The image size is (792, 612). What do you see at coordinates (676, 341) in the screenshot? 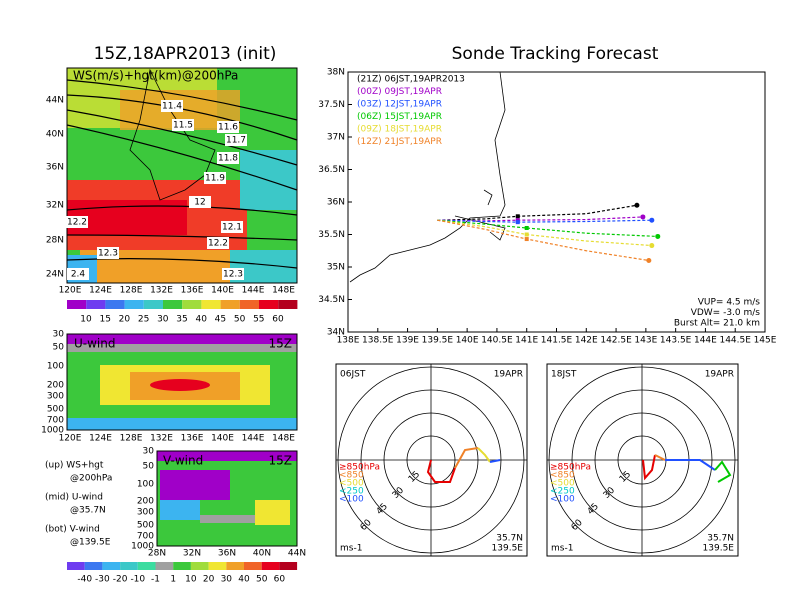
I see `x-tick-label: 143.5E` at bounding box center [676, 341].